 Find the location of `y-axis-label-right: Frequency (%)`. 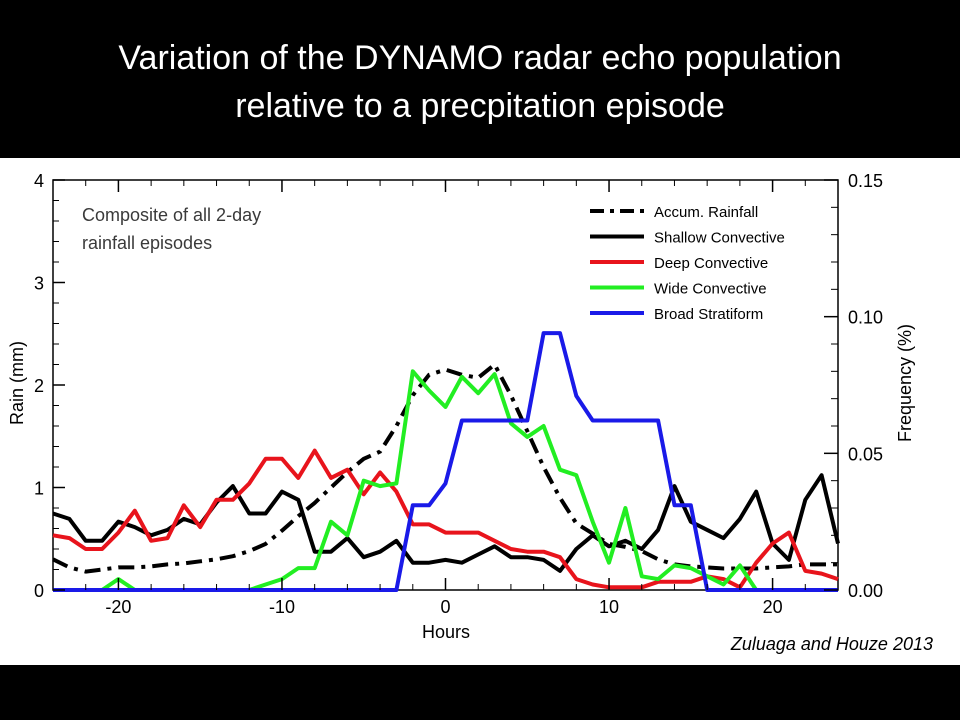

y-axis-label-right: Frequency (%) is located at coordinates (905, 383).